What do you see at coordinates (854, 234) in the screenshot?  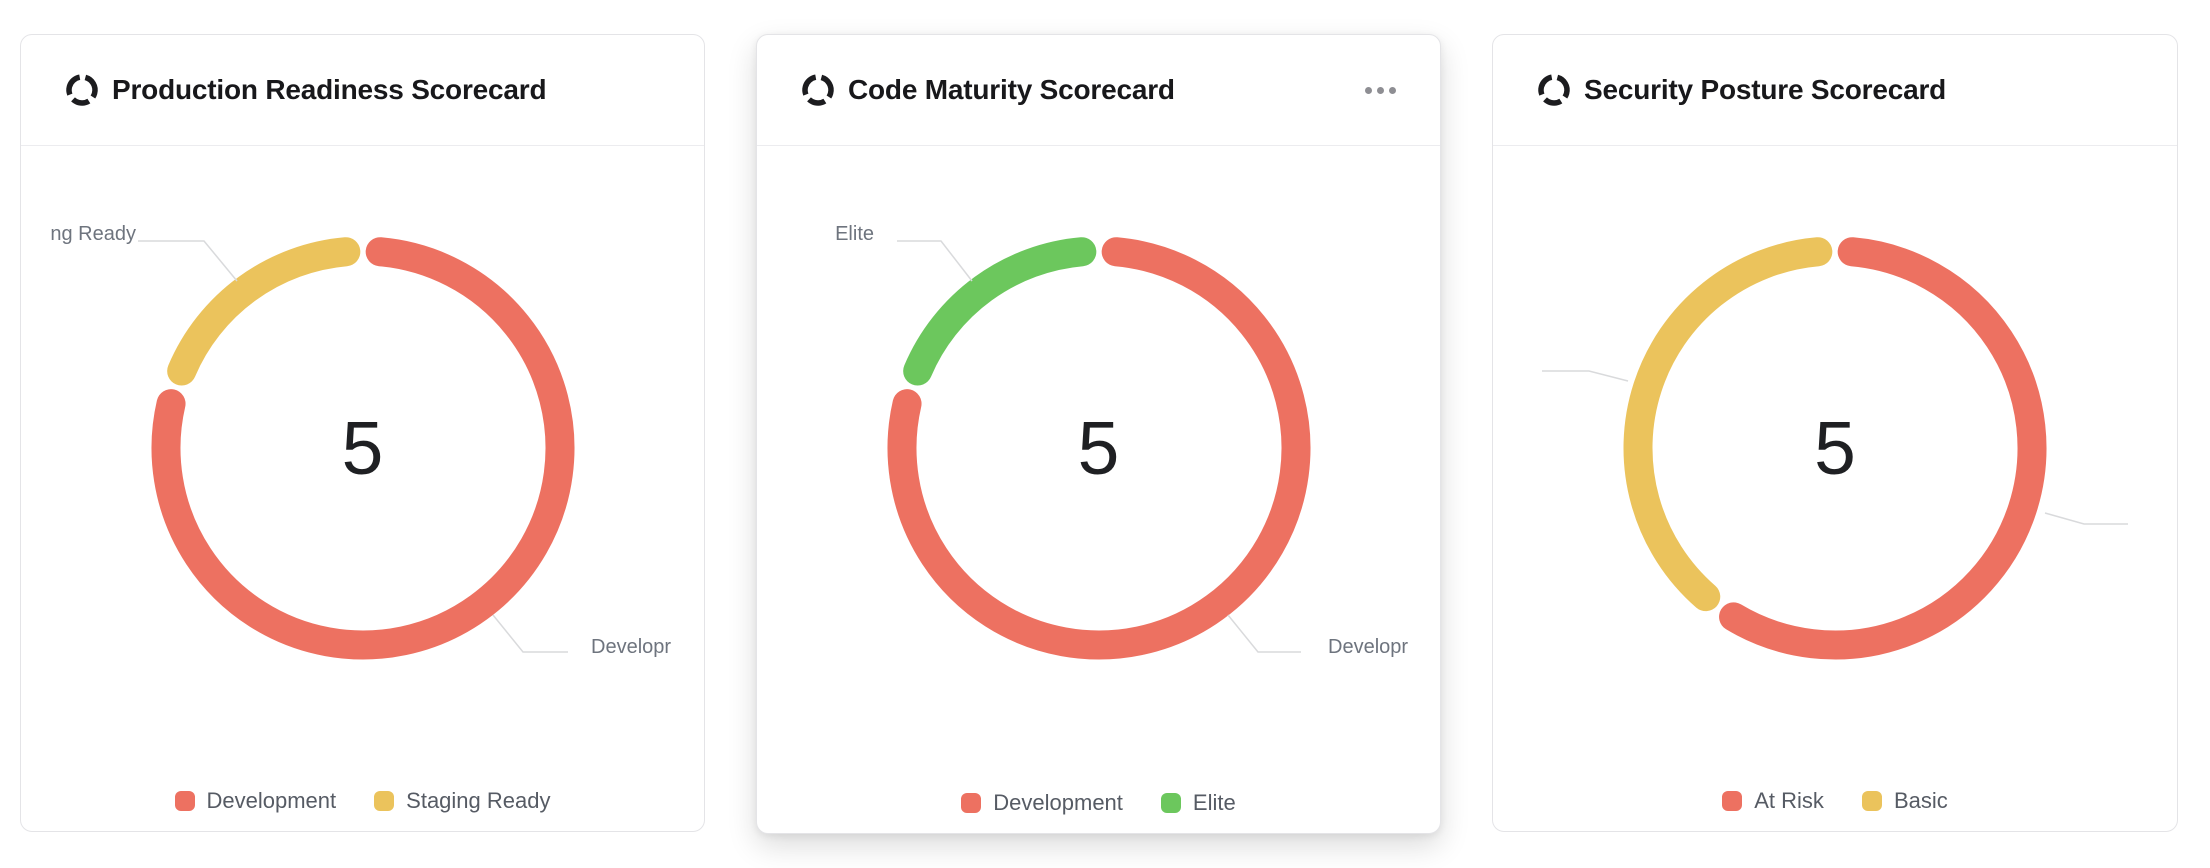 I see `segment-callout-label: Elite` at bounding box center [854, 234].